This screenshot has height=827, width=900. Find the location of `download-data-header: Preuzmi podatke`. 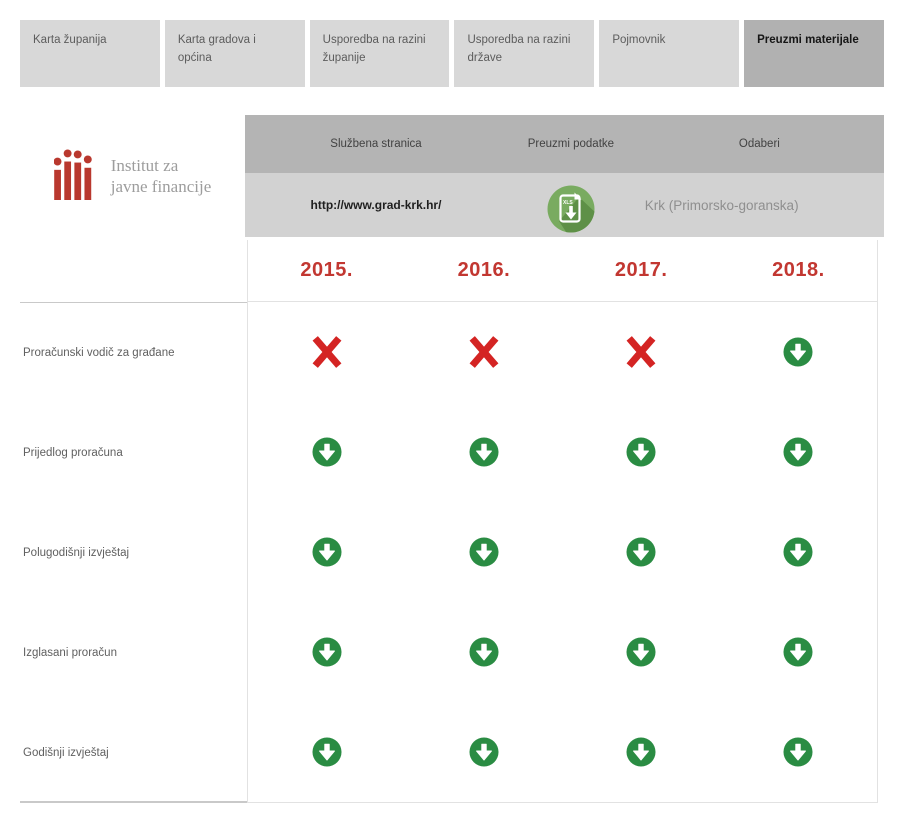

download-data-header: Preuzmi podatke is located at coordinates (571, 144).